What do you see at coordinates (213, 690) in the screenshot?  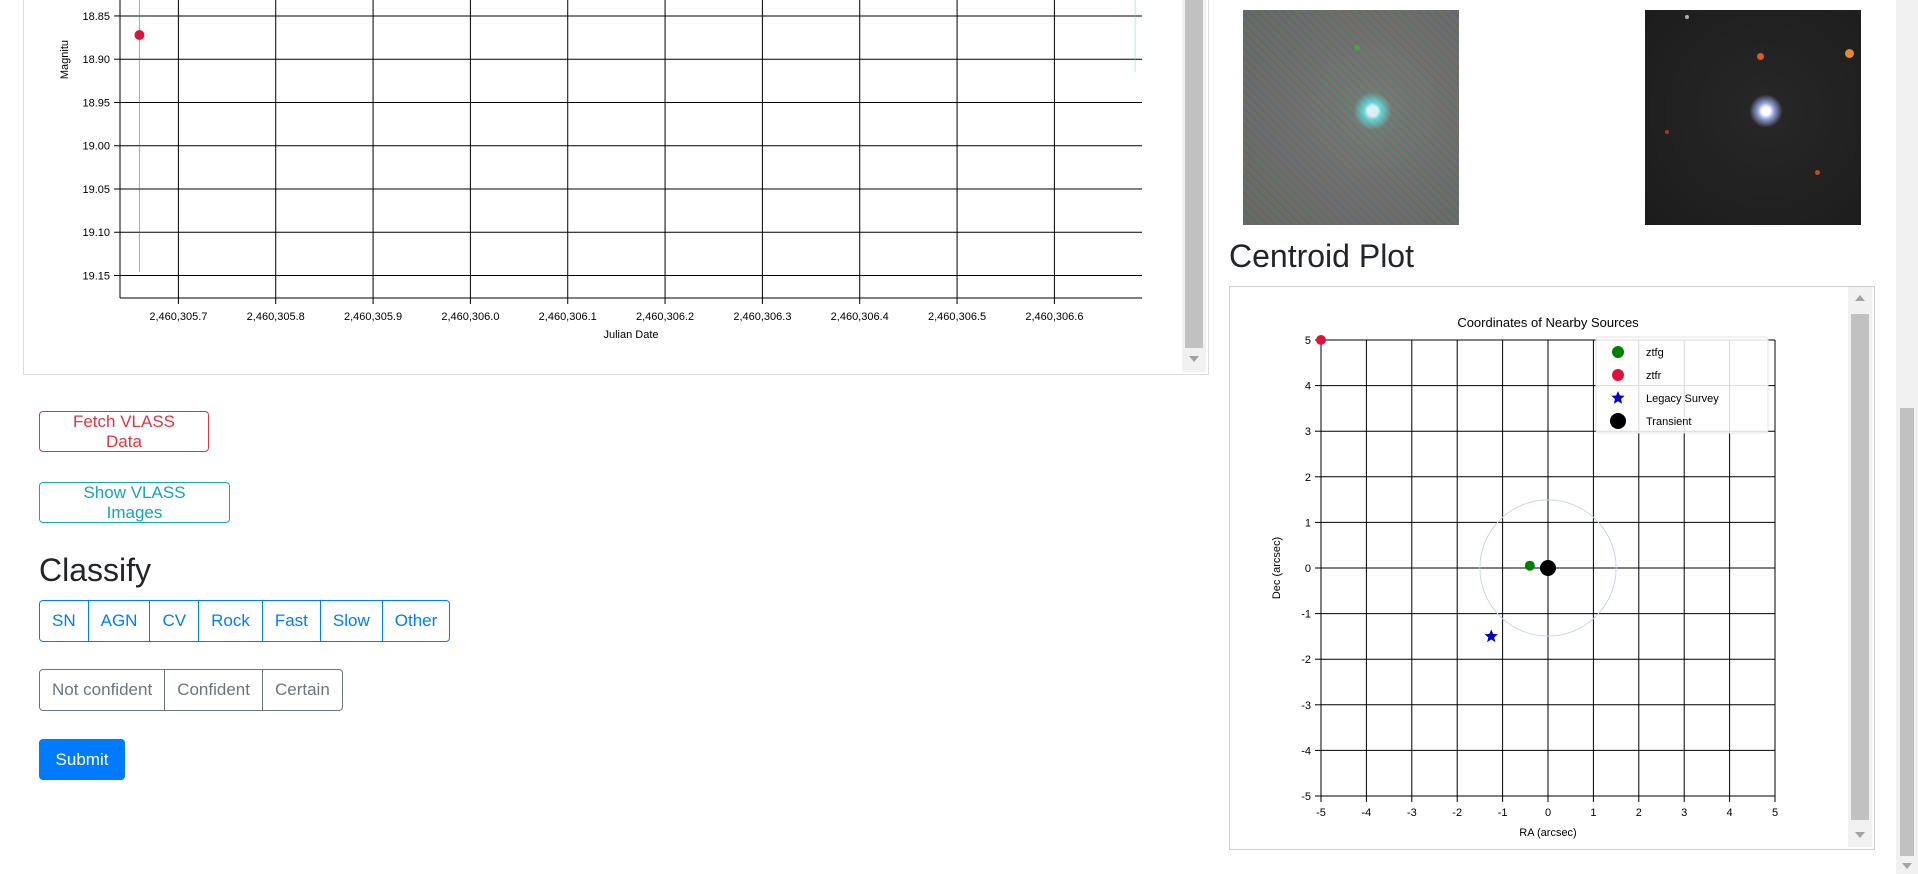 I see `confidence-confident-button: Confident` at bounding box center [213, 690].